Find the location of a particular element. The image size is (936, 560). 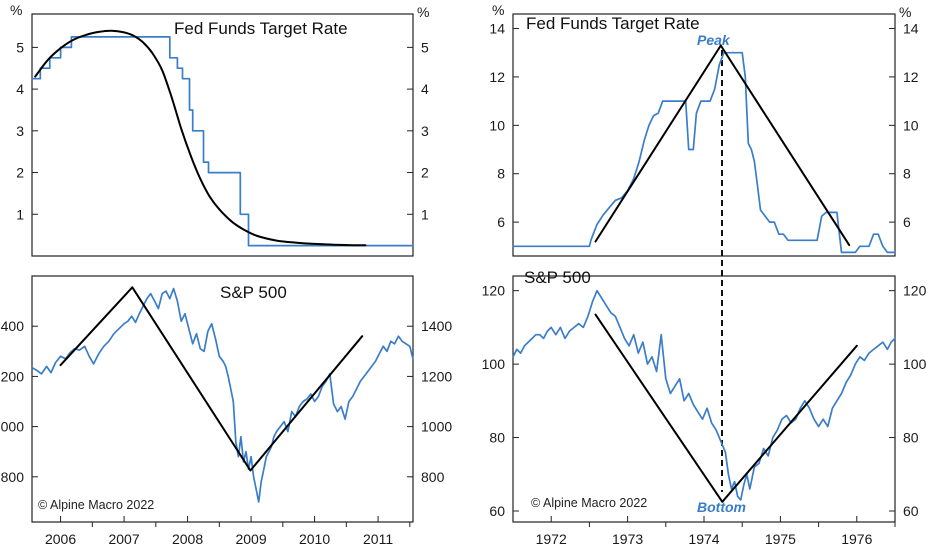

right_top-ytick-label-left: 10 is located at coordinates (497, 125).